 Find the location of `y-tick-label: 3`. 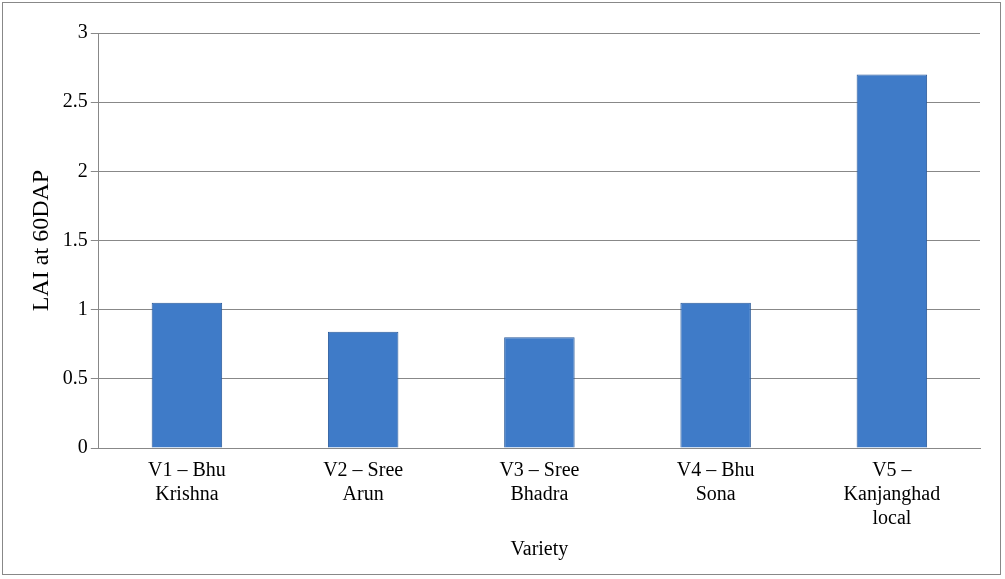

y-tick-label: 3 is located at coordinates (82, 31).